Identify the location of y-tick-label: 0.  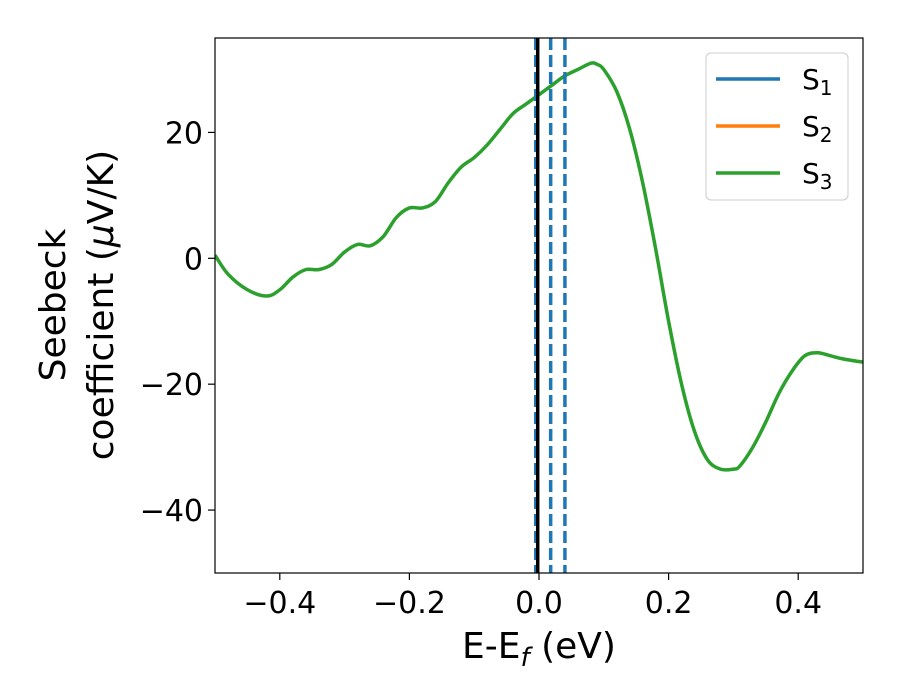
(193, 259).